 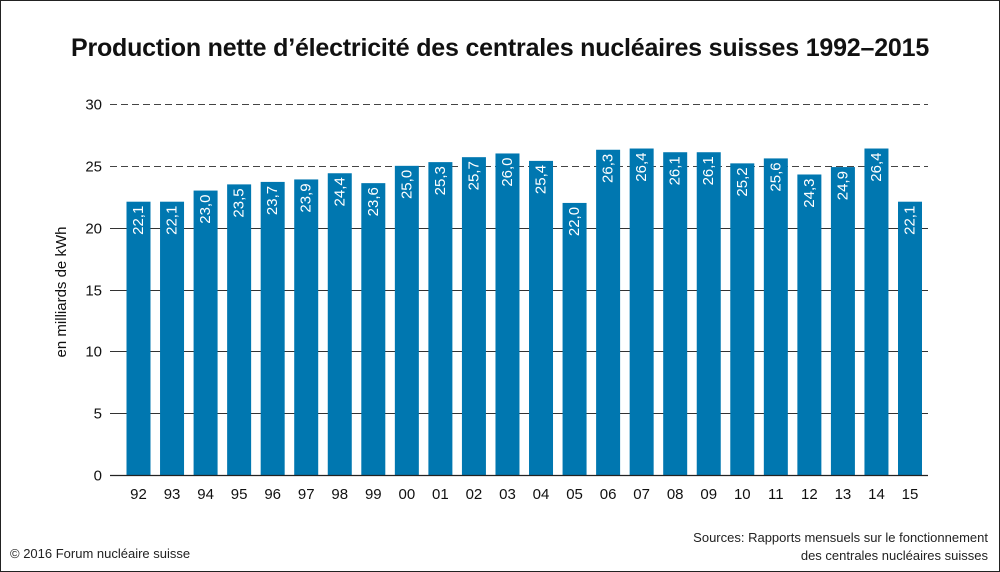 I want to click on bar-value-label: 23,0, so click(x=205, y=209).